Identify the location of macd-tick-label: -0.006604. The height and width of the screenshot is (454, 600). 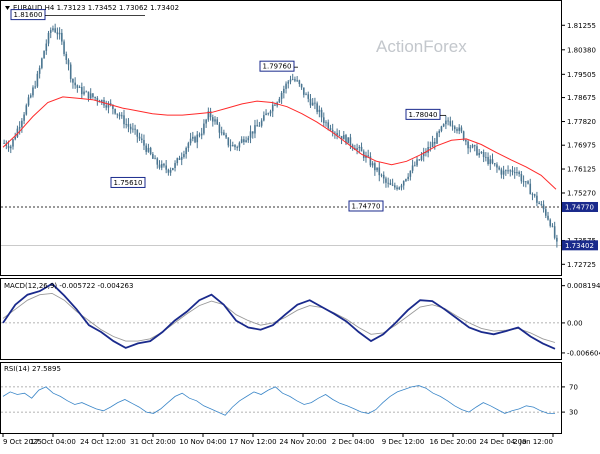
(583, 353).